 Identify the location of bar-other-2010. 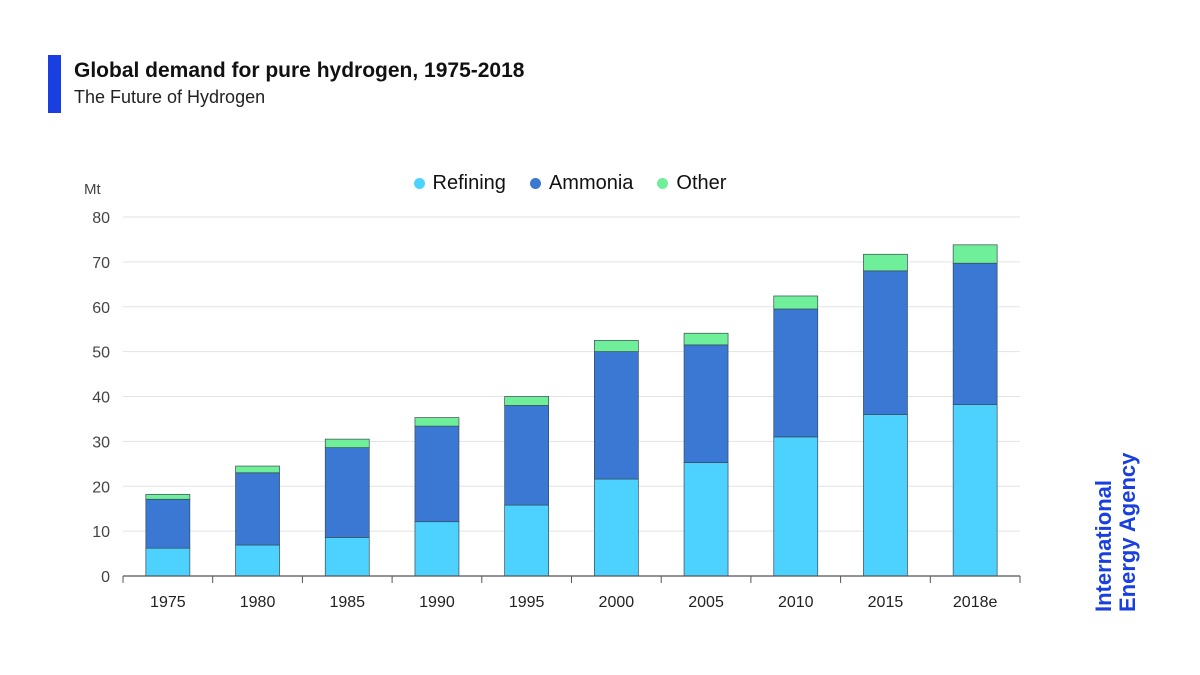
(796, 302).